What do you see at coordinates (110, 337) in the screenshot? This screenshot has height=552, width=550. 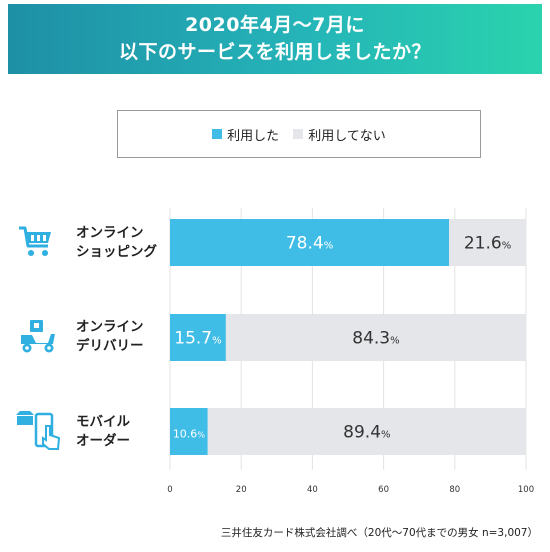 I see `row-label-online-delivery: オンライン デリバリー` at bounding box center [110, 337].